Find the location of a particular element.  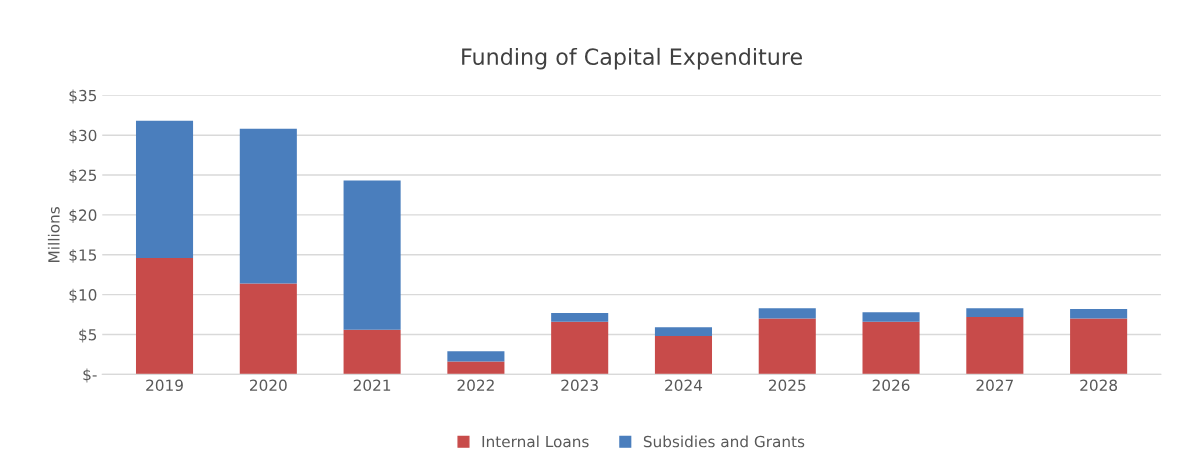

x-tick-label: 2023 is located at coordinates (579, 385).